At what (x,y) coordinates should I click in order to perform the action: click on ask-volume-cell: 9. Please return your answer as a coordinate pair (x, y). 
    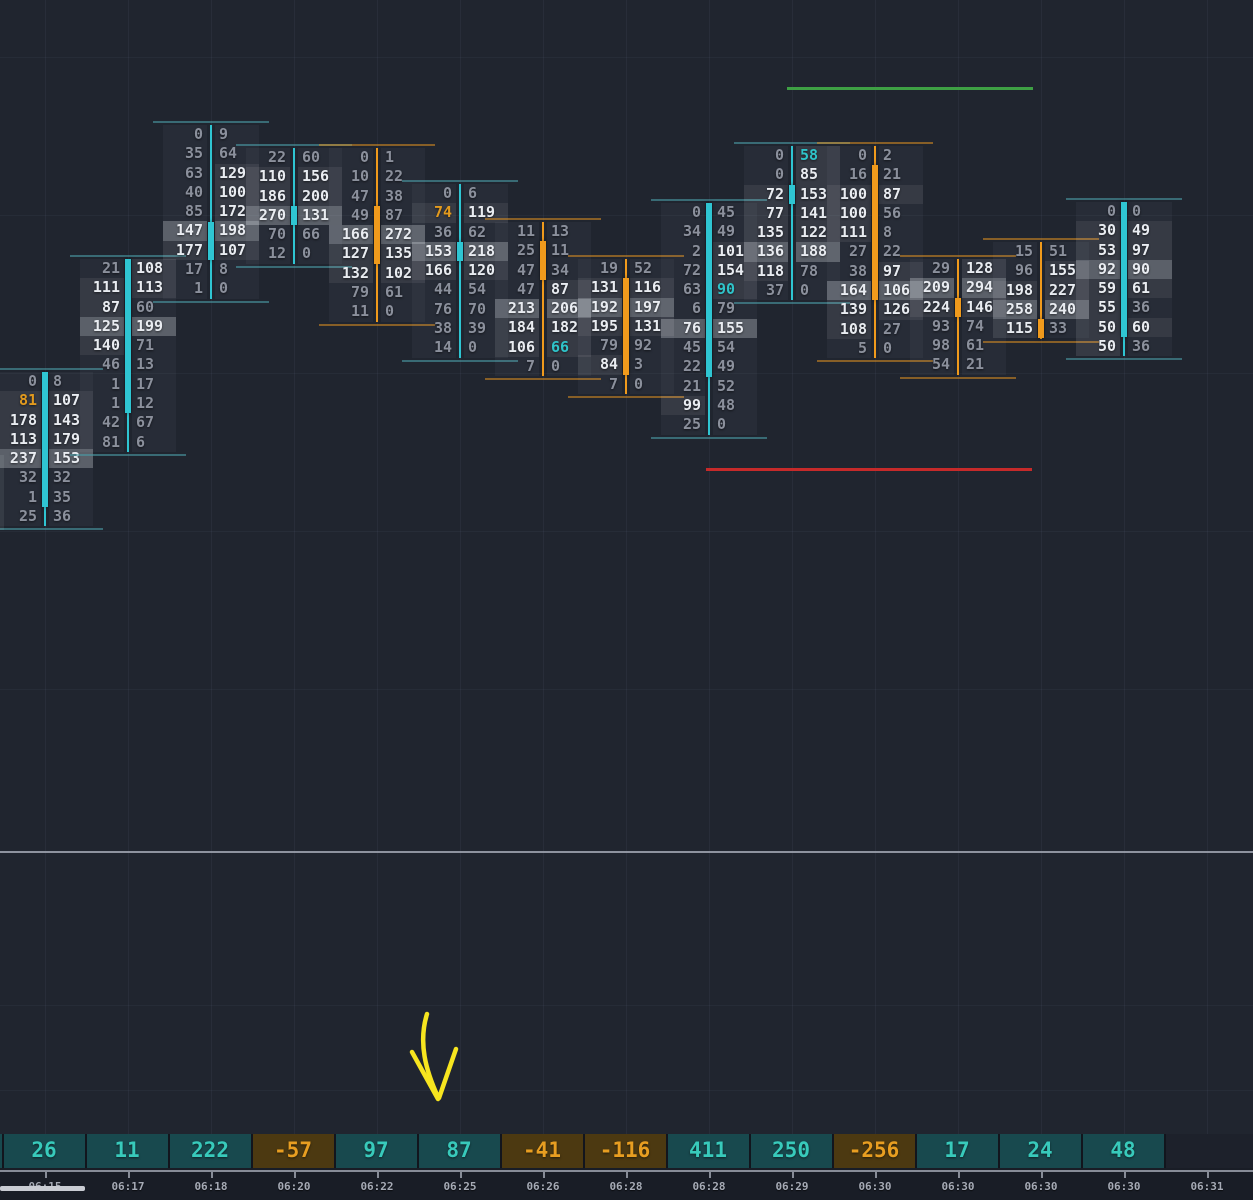
    Looking at the image, I should click on (237, 135).